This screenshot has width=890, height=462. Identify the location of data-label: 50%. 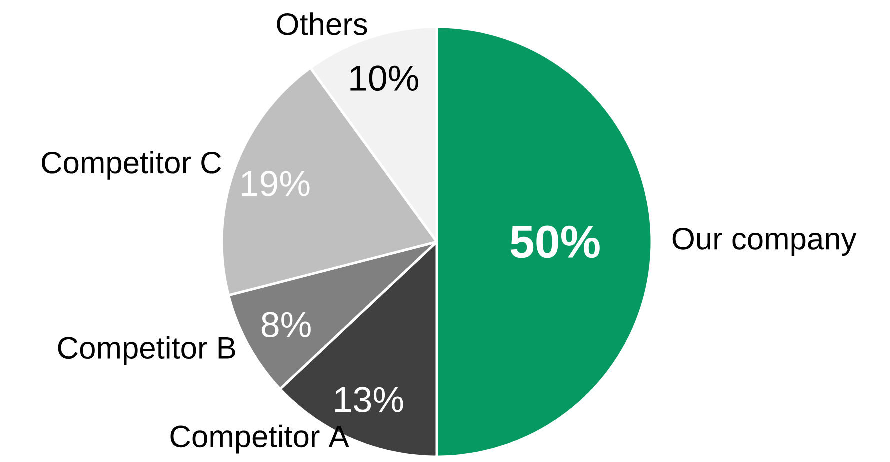
(555, 242).